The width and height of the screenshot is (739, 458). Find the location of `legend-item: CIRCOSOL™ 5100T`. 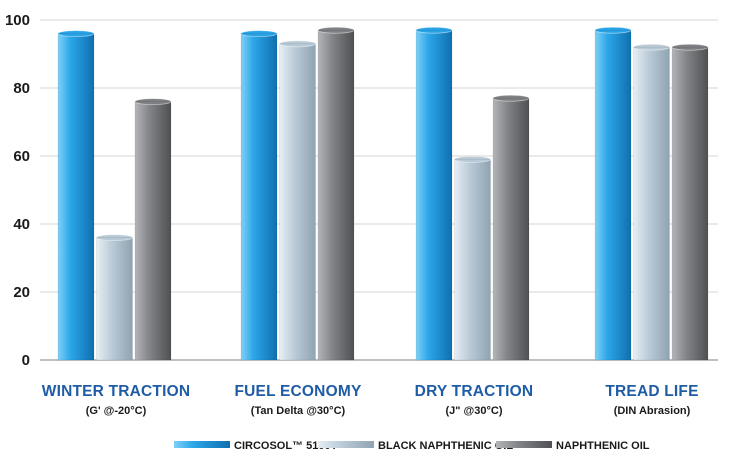

legend-item: CIRCOSOL™ 5100T is located at coordinates (256, 446).